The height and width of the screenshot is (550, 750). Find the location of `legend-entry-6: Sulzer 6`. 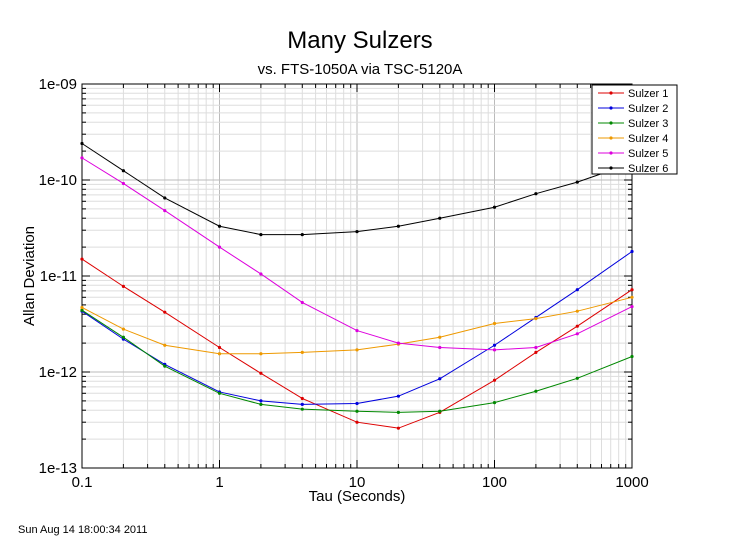

legend-entry-6: Sulzer 6 is located at coordinates (633, 169).